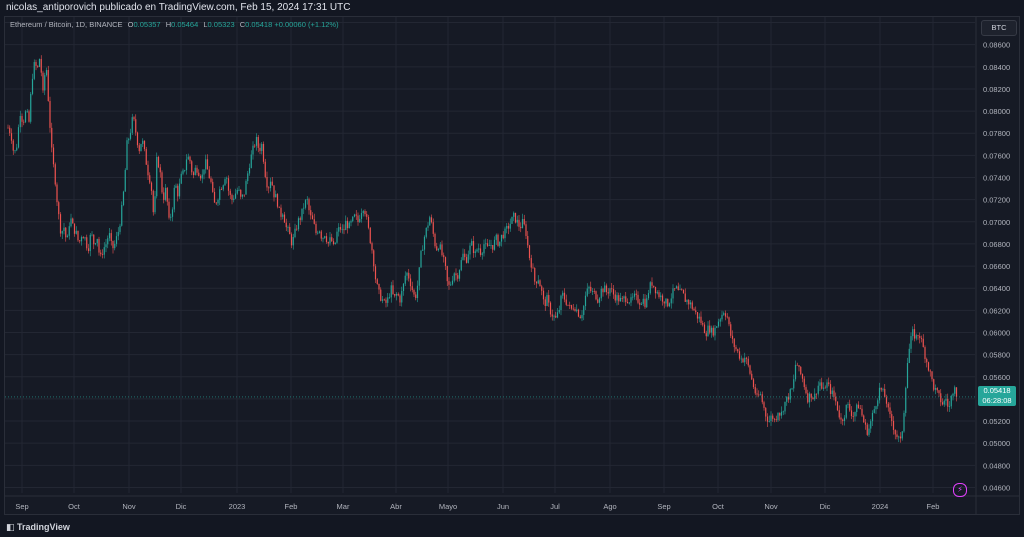 The image size is (1024, 537). Describe the element at coordinates (996, 332) in the screenshot. I see `y-tick-label: 0.06000` at that location.